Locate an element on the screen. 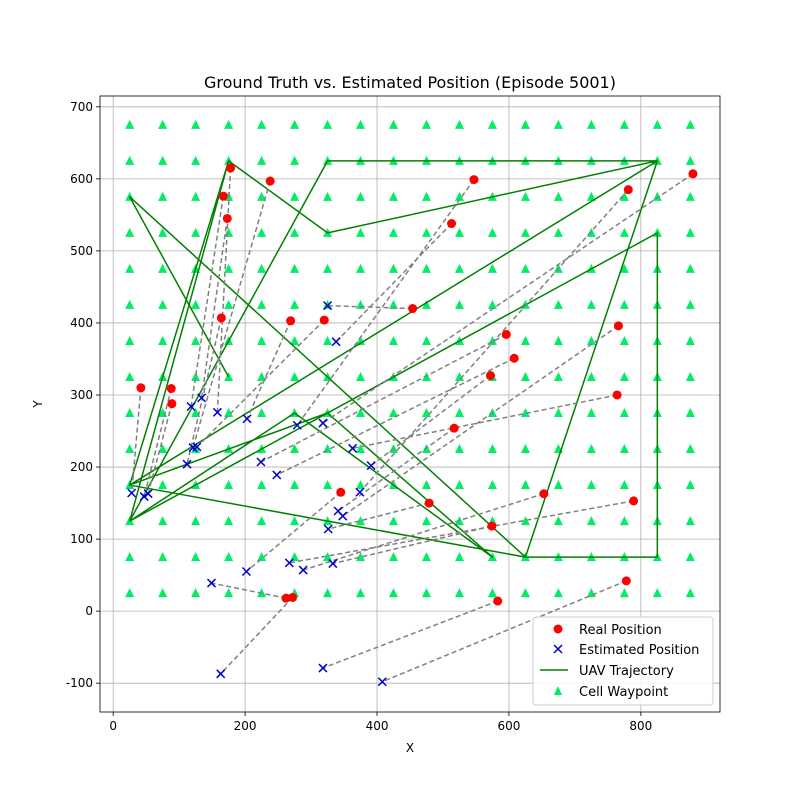 This screenshot has height=800, width=800. x-tick-label: 400 is located at coordinates (377, 726).